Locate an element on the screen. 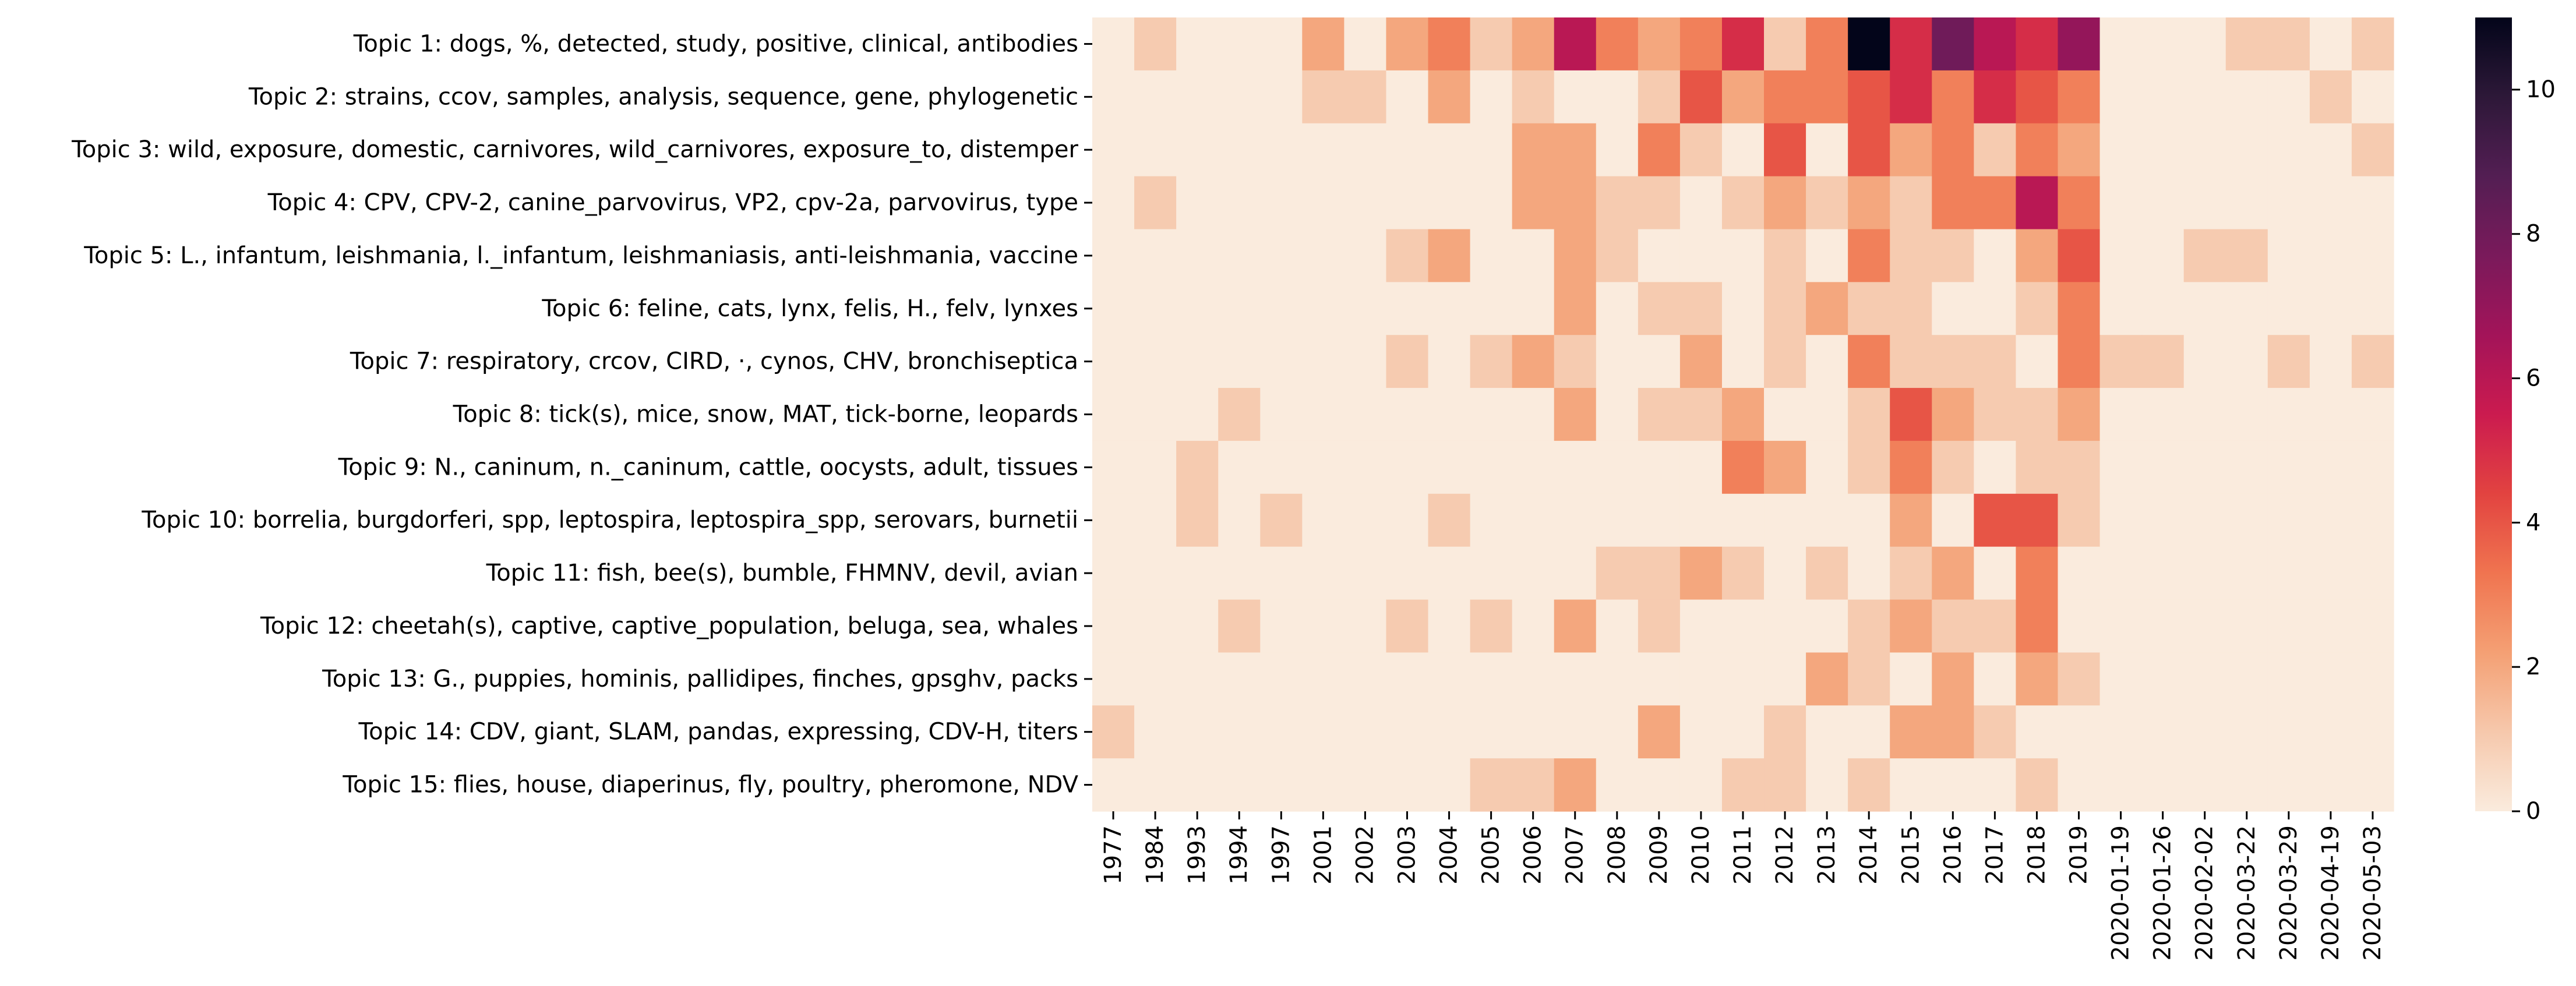  x-tick-label: 2004 is located at coordinates (1449, 855).